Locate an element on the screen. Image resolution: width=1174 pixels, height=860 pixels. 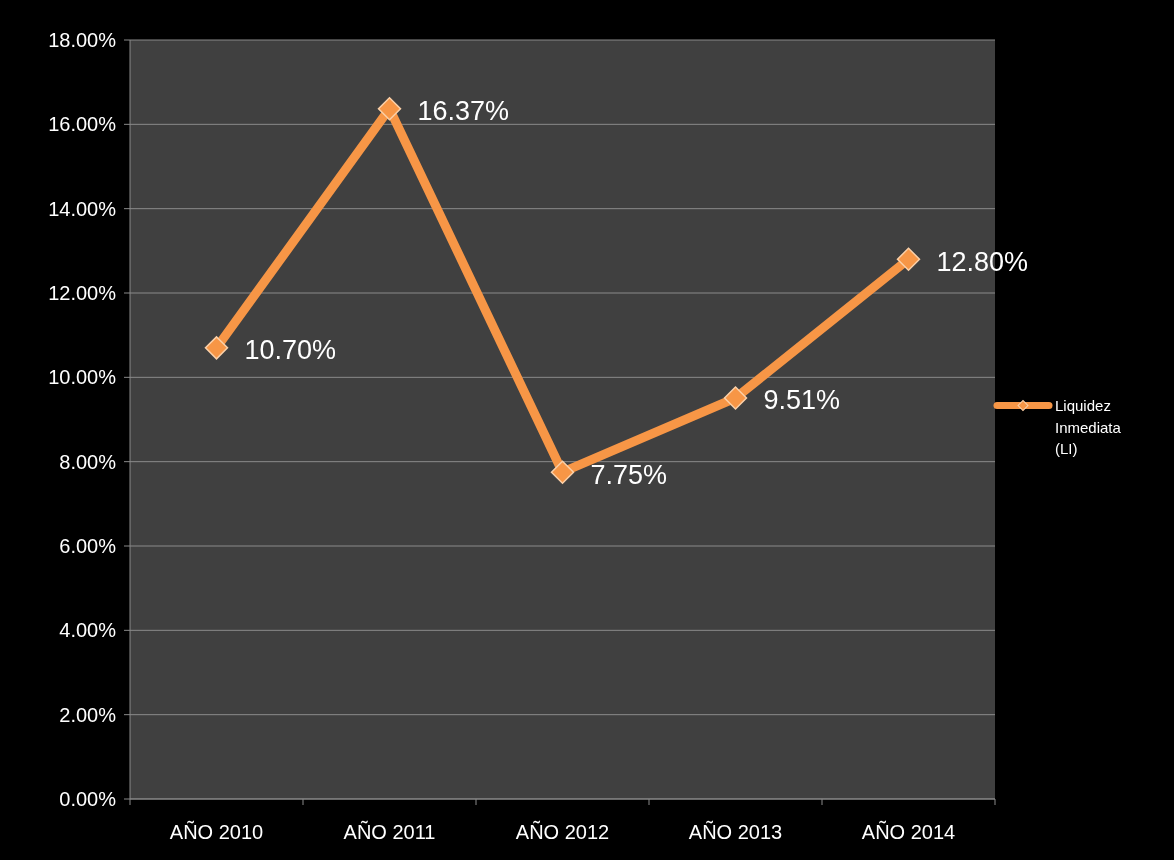
data-label: 9.51% is located at coordinates (802, 400).